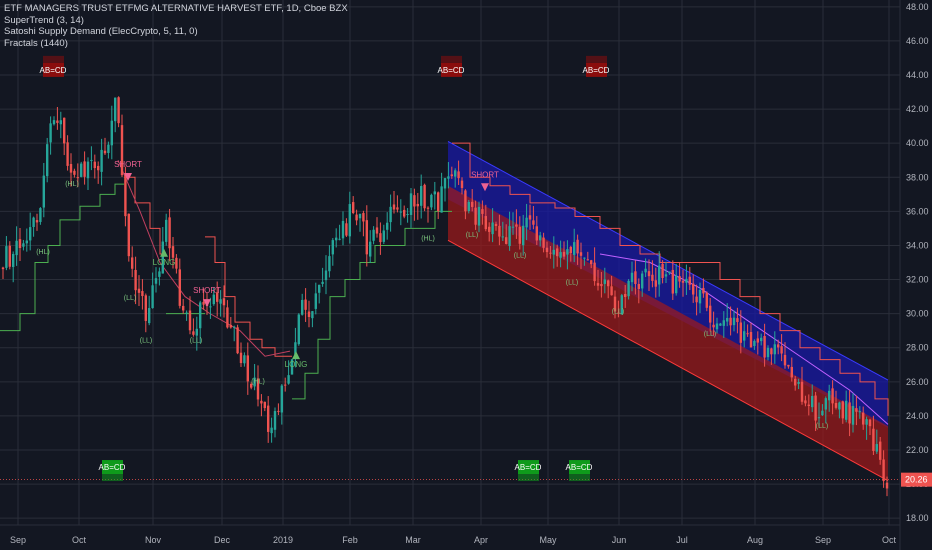 This screenshot has height=550, width=932. What do you see at coordinates (53, 70) in the screenshot?
I see `pattern-badge-label: AB=CD` at bounding box center [53, 70].